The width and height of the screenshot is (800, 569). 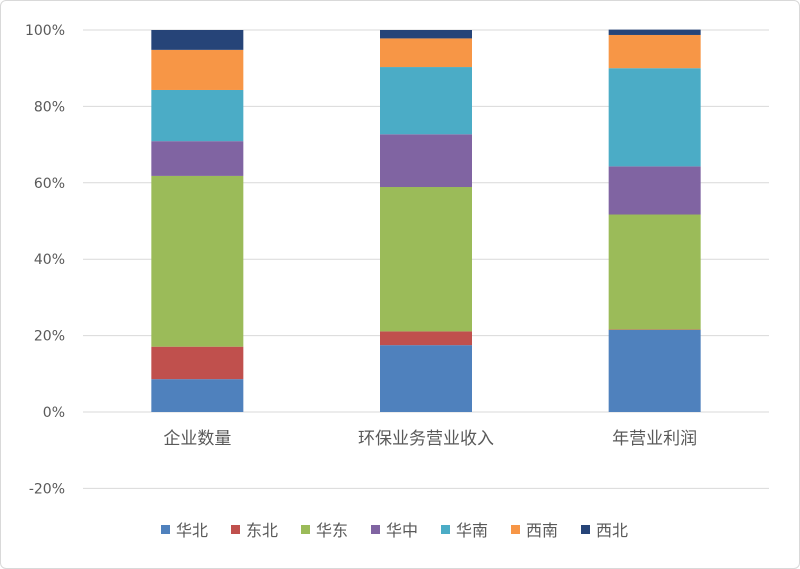 I want to click on y-tick-label: 80%, so click(x=49, y=107).